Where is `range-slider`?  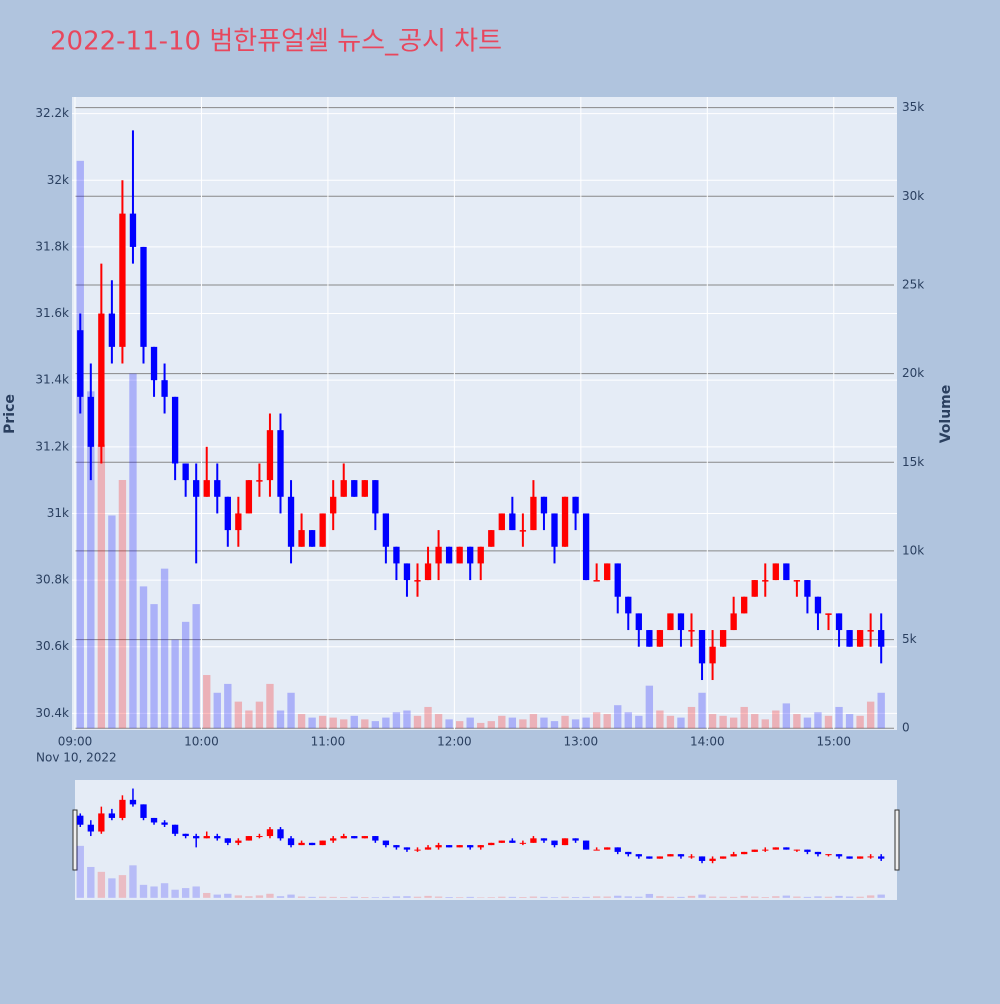 range-slider is located at coordinates (486, 840).